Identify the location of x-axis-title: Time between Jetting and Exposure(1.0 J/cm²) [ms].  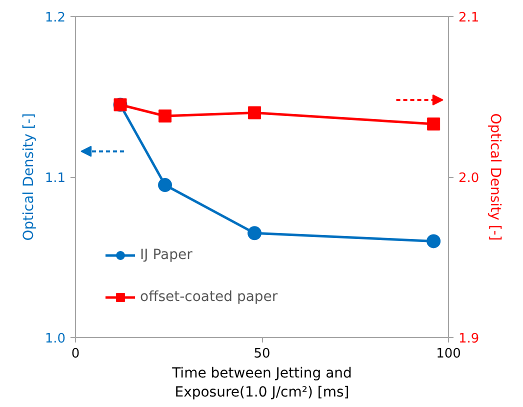
(261, 383).